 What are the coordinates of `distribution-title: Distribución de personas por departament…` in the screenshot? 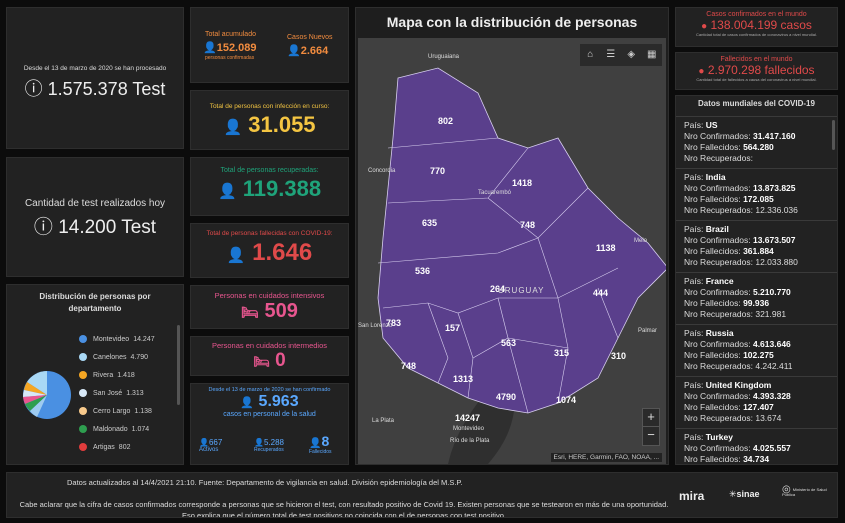 It's located at (95, 302).